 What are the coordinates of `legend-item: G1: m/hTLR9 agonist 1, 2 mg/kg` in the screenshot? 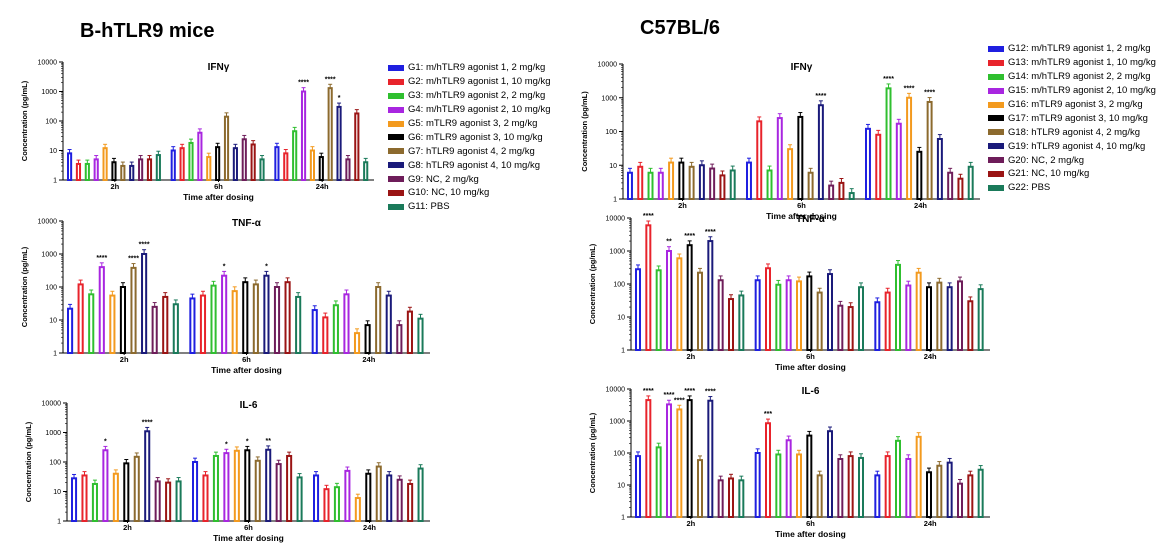 It's located at (469, 68).